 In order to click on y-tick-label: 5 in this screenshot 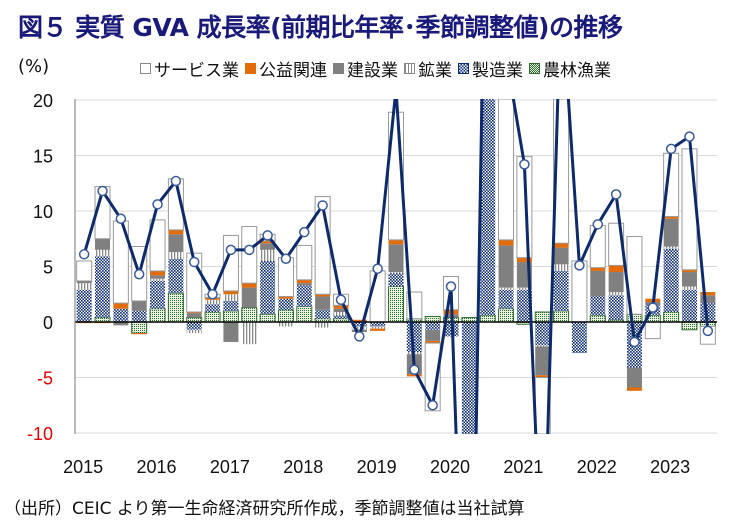, I will do `click(48, 268)`.